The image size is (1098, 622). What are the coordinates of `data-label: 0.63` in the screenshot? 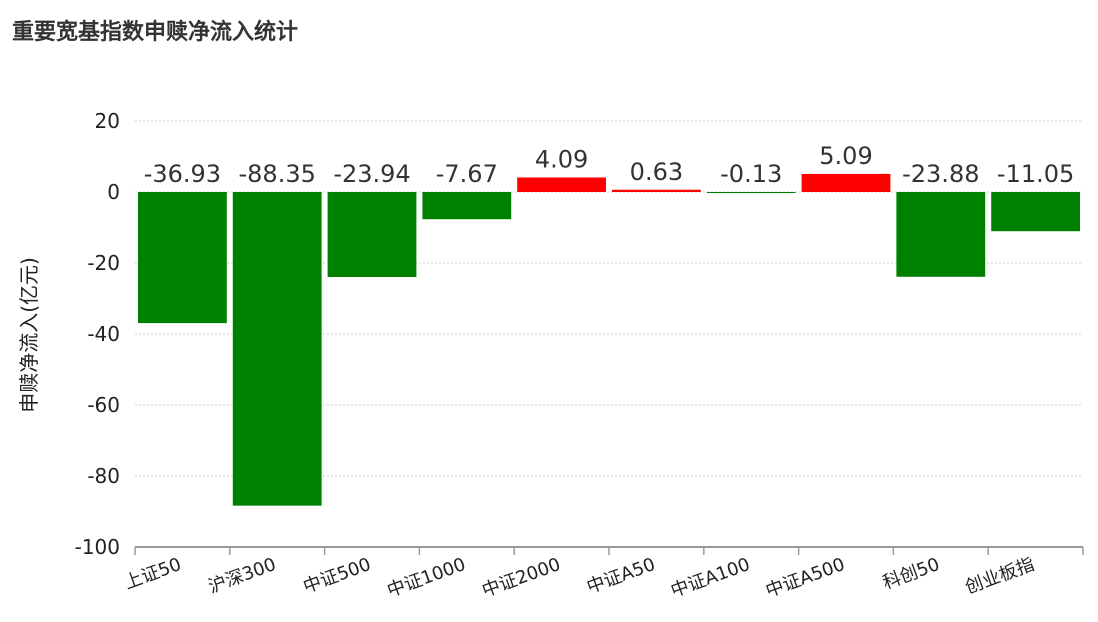 It's located at (656, 172).